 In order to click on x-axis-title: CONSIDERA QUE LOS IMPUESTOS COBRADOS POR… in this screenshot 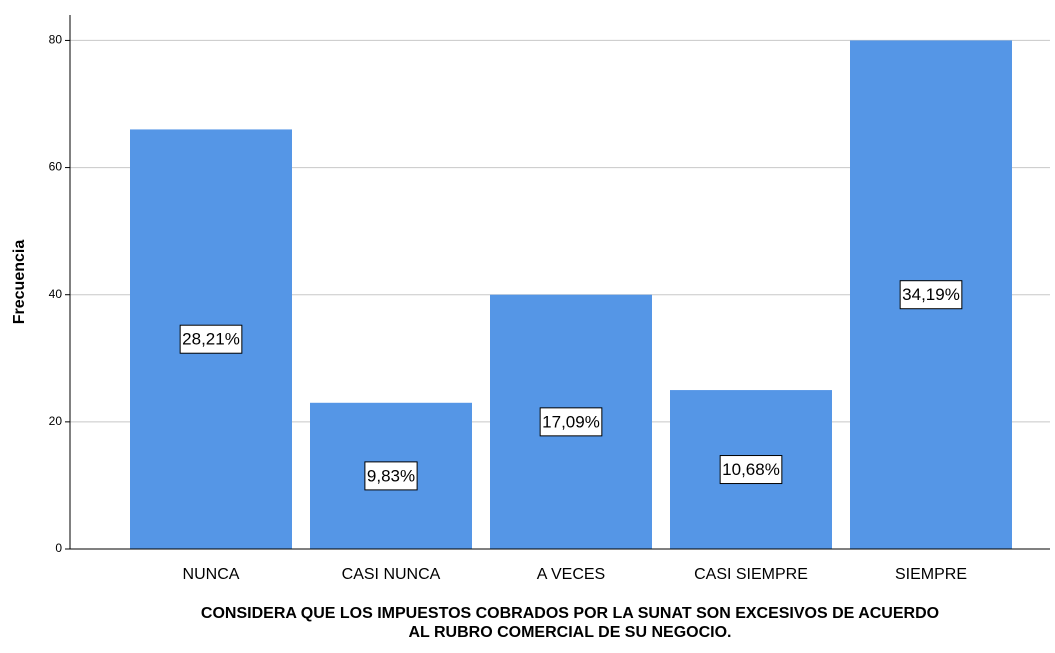, I will do `click(570, 613)`.